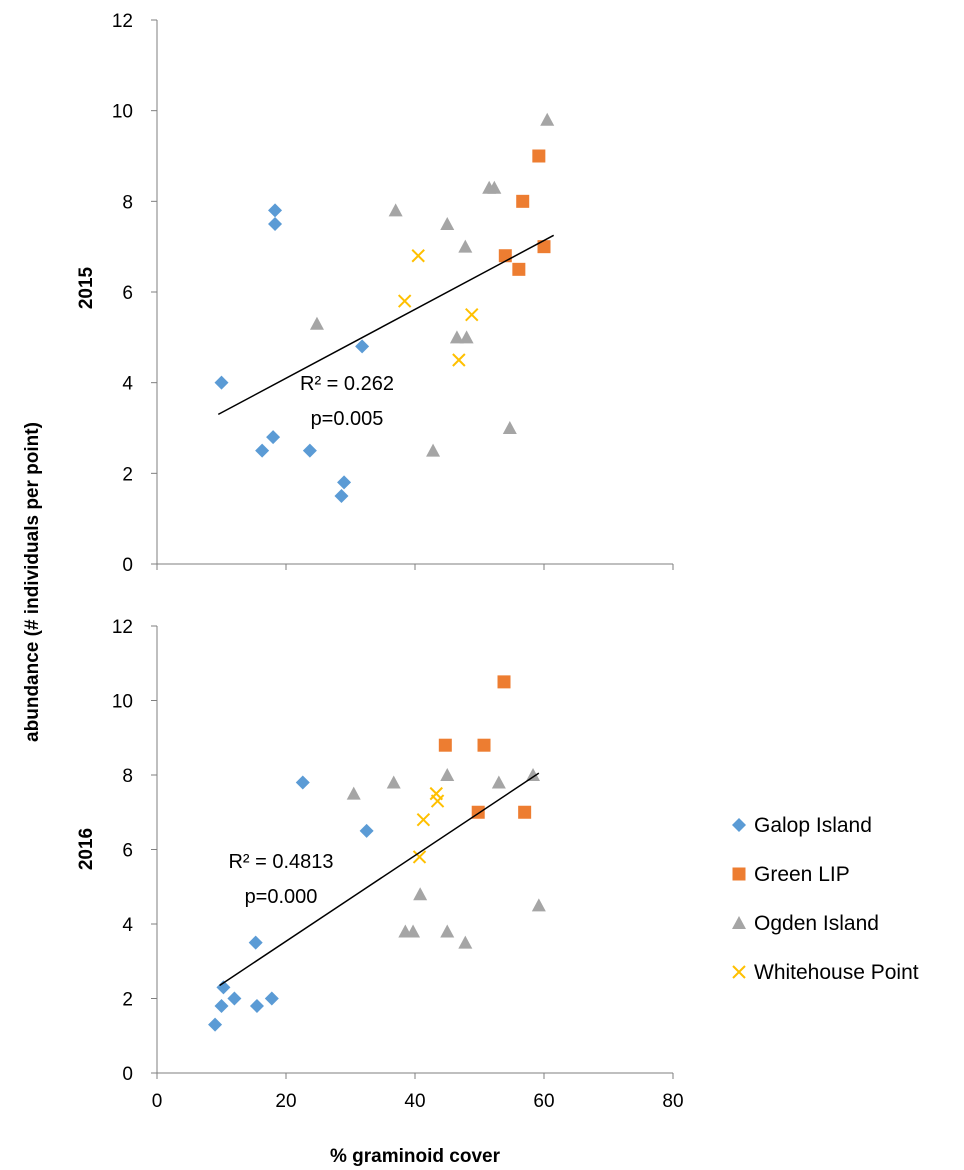 The width and height of the screenshot is (964, 1170). What do you see at coordinates (127, 925) in the screenshot?
I see `y-tick-label: 4` at bounding box center [127, 925].